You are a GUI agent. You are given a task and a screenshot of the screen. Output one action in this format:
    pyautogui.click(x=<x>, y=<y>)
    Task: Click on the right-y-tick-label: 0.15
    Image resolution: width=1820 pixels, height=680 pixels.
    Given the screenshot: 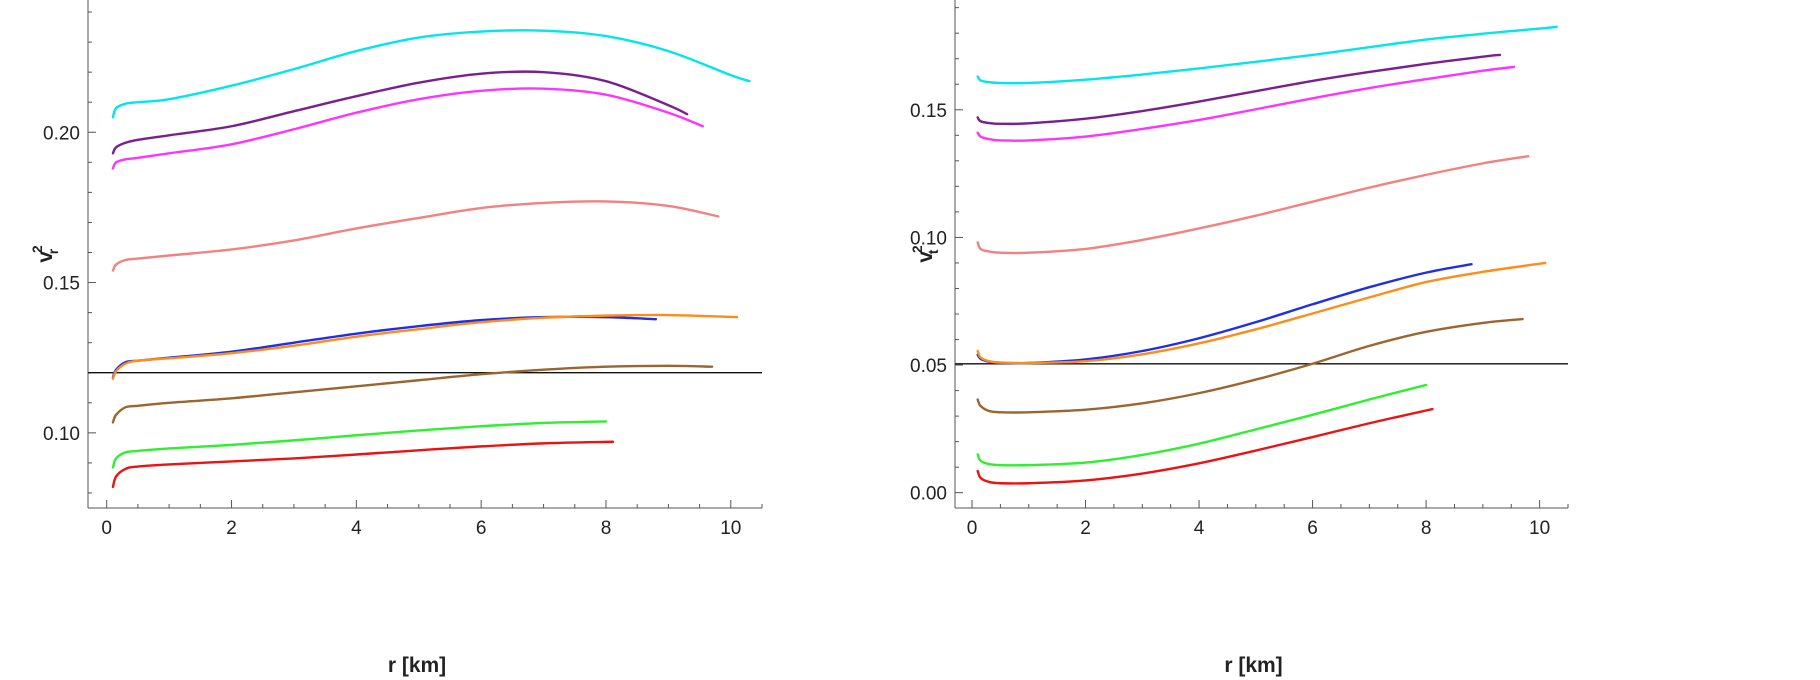 What is the action you would take?
    pyautogui.click(x=928, y=111)
    